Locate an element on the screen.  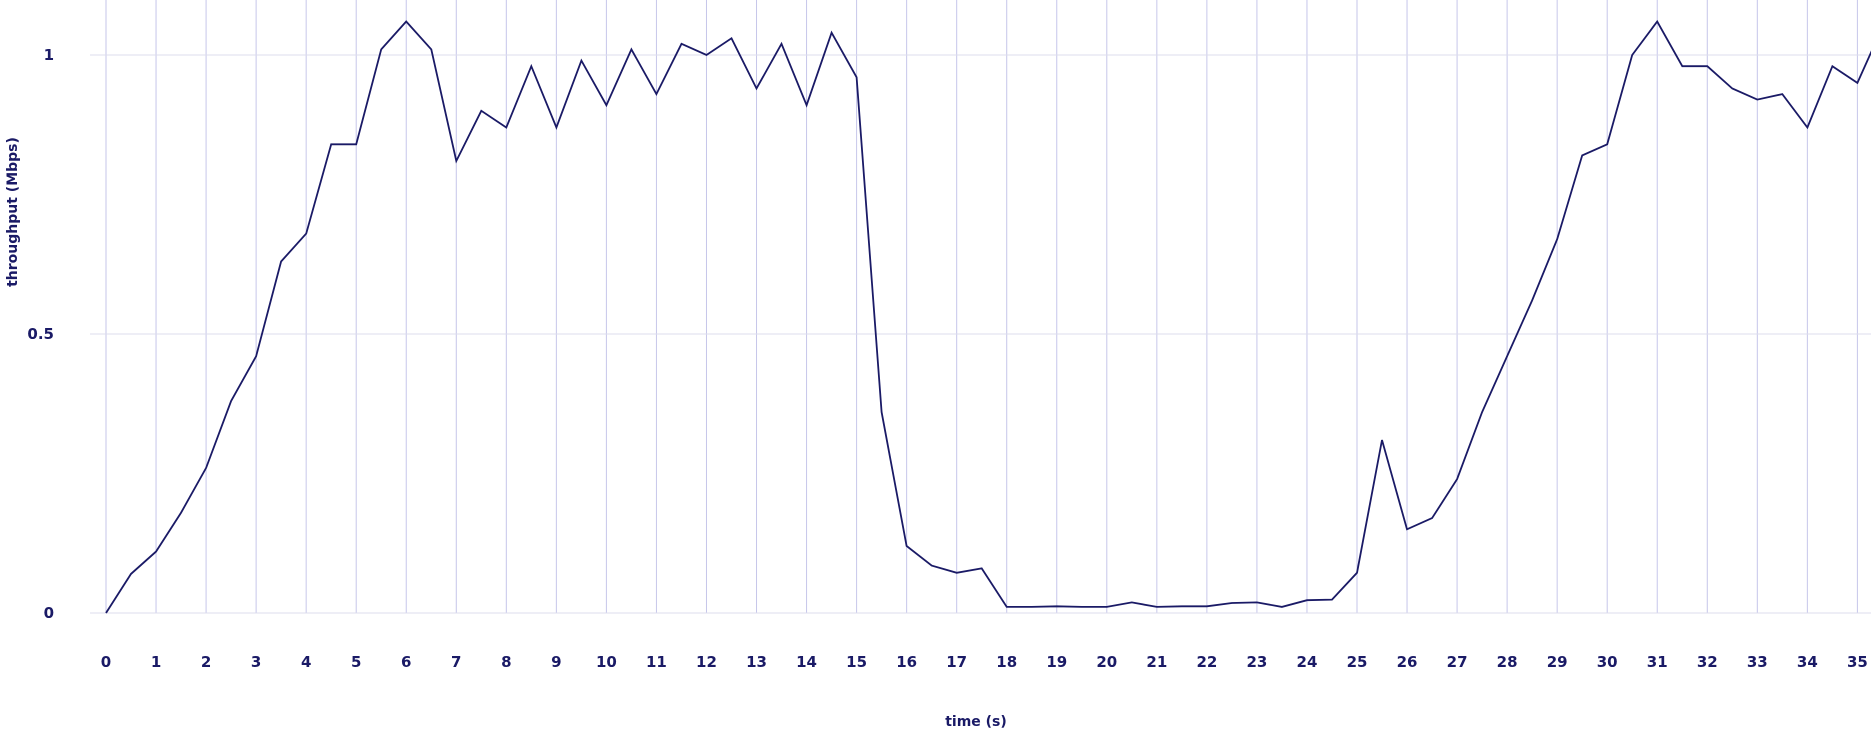
x-tick-label: 19 is located at coordinates (1056, 662).